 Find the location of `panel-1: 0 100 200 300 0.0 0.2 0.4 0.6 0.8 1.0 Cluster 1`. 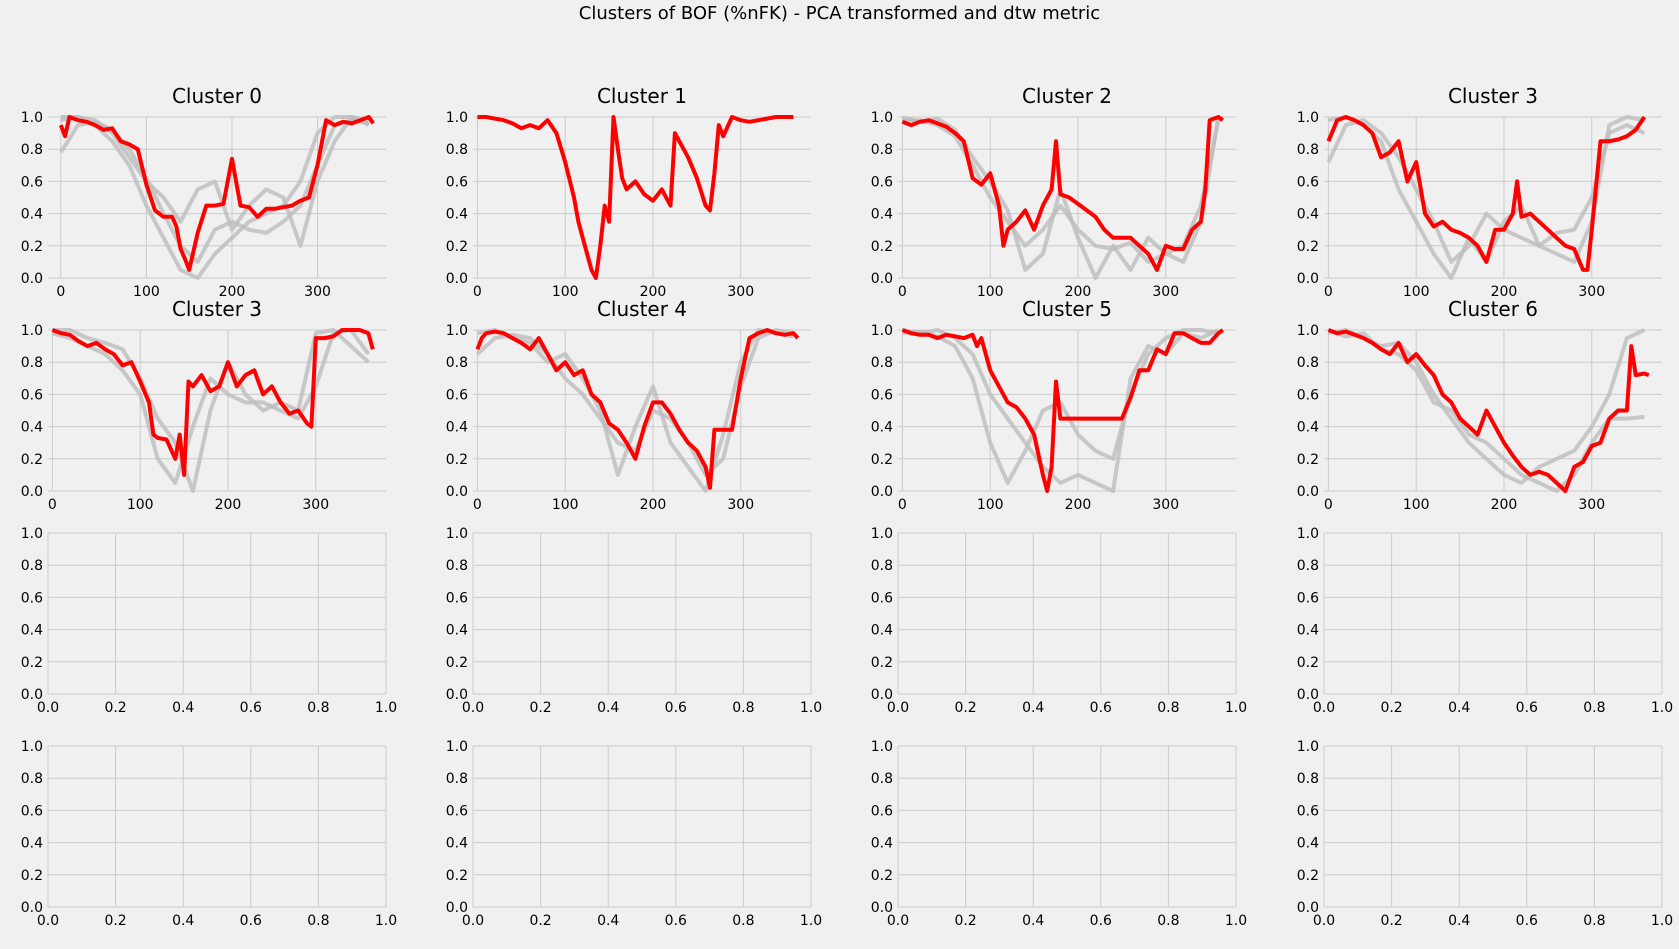

panel-1: 0 100 200 300 0.0 0.2 0.4 0.6 0.8 1.0 Cluster 1 is located at coordinates (628, 192).